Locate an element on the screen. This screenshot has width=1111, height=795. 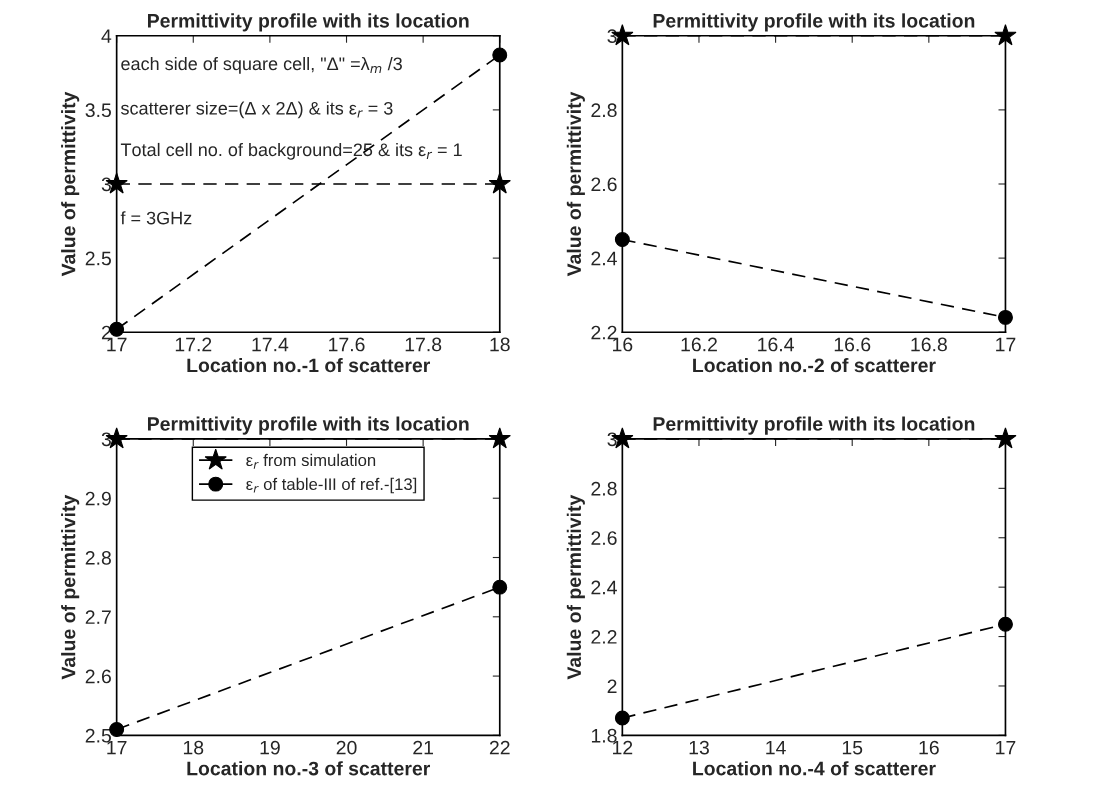
x-tick-label: 16.2 is located at coordinates (699, 344).